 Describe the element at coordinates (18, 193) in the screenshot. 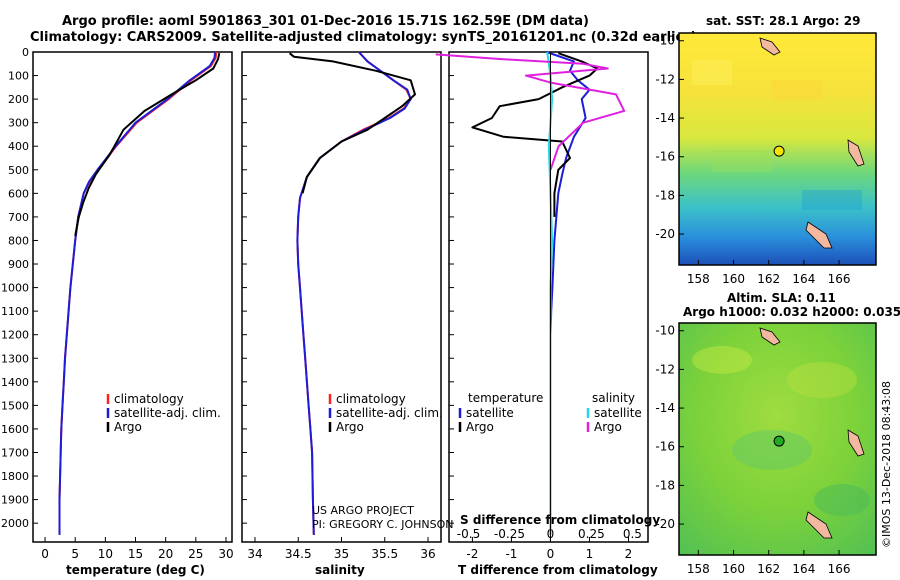

I see `depth-tick-label: 600` at that location.